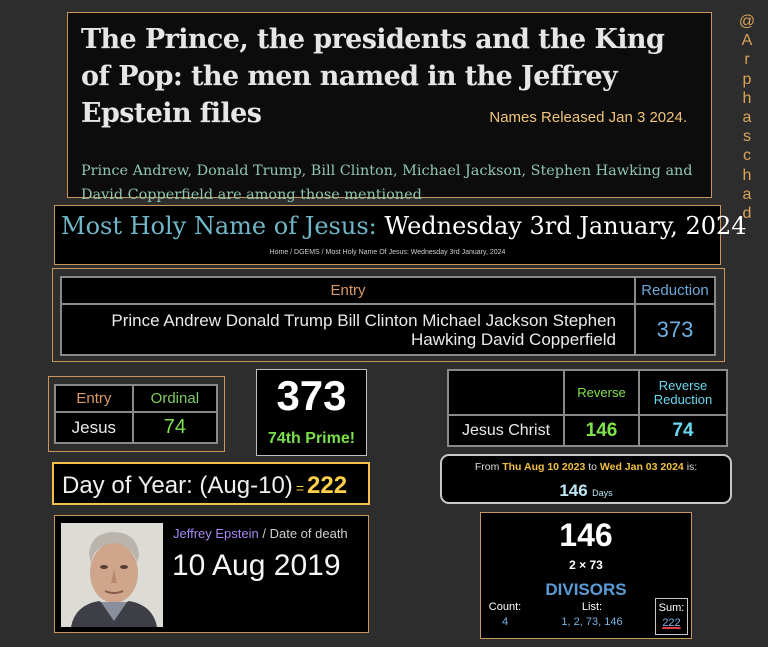  I want to click on factorization: 2 × 73, so click(586, 565).